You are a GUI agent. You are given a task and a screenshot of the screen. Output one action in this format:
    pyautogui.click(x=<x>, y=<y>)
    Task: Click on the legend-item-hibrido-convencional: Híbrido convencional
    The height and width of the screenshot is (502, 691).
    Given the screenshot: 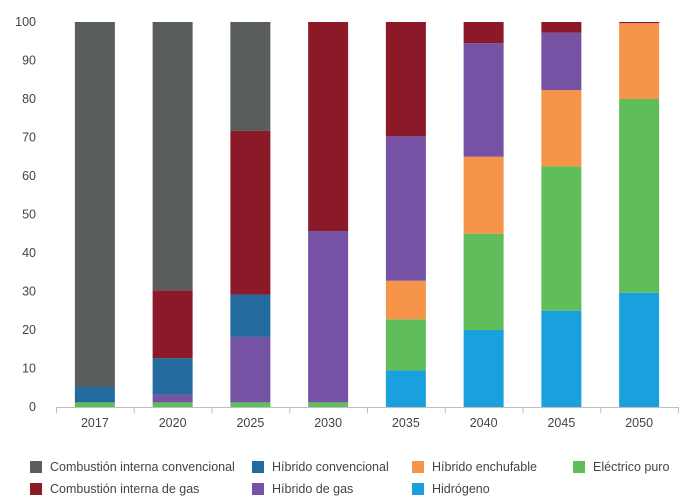 What is the action you would take?
    pyautogui.click(x=332, y=467)
    